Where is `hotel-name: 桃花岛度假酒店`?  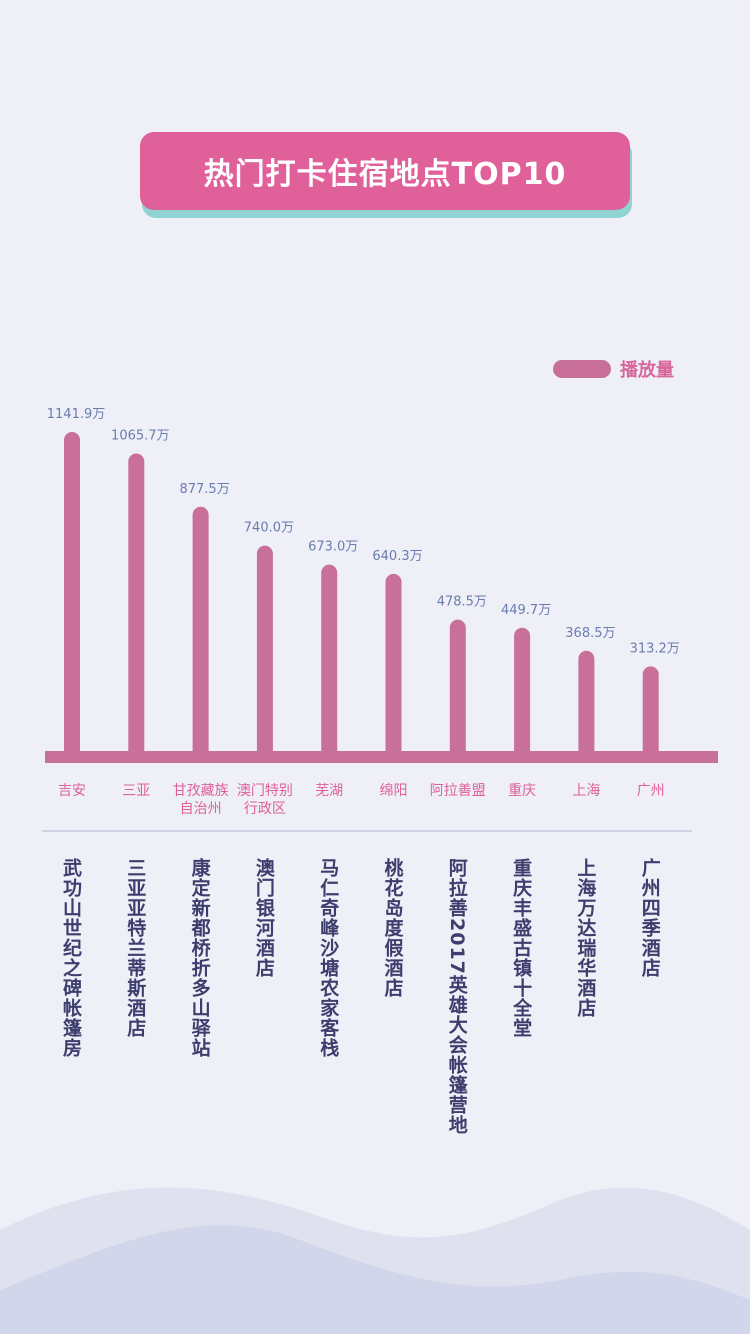
hotel-name: 桃花岛度假酒店 is located at coordinates (392, 928).